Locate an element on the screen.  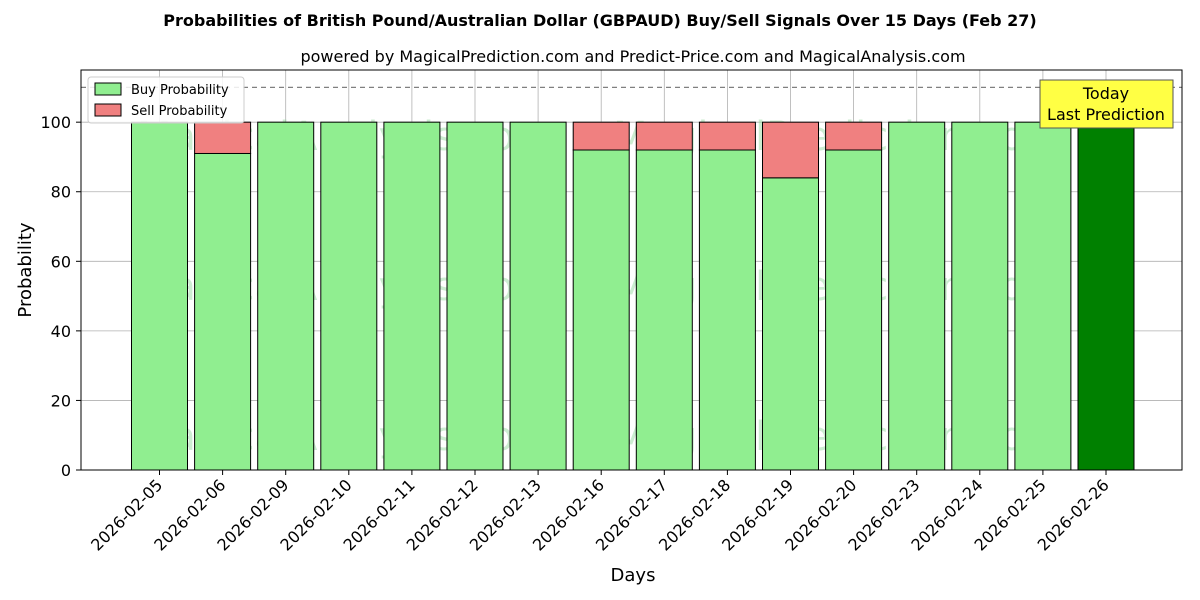
today-annotation-line1: Today is located at coordinates (1105, 93).